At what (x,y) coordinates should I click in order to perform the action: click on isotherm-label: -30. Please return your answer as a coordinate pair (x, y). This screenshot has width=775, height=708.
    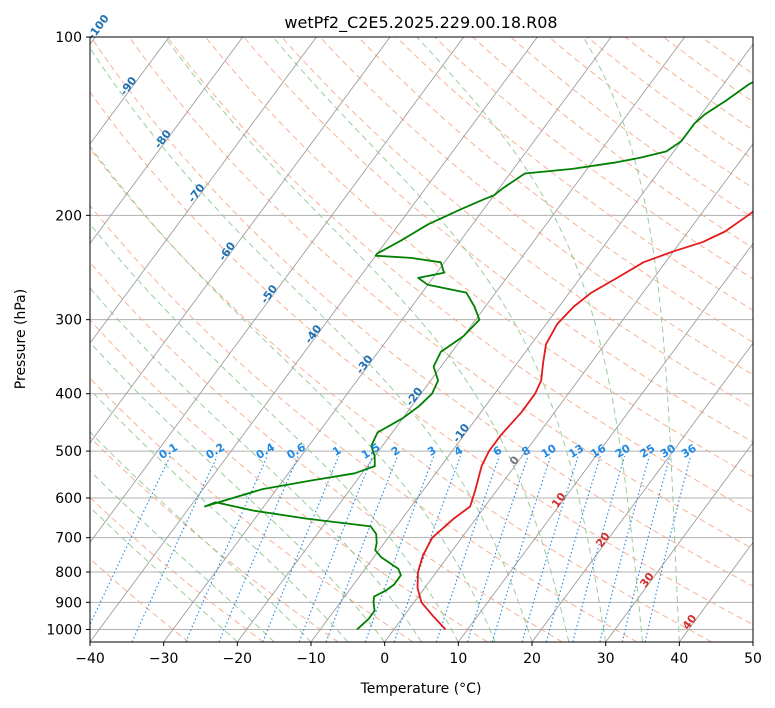
    Looking at the image, I should click on (364, 364).